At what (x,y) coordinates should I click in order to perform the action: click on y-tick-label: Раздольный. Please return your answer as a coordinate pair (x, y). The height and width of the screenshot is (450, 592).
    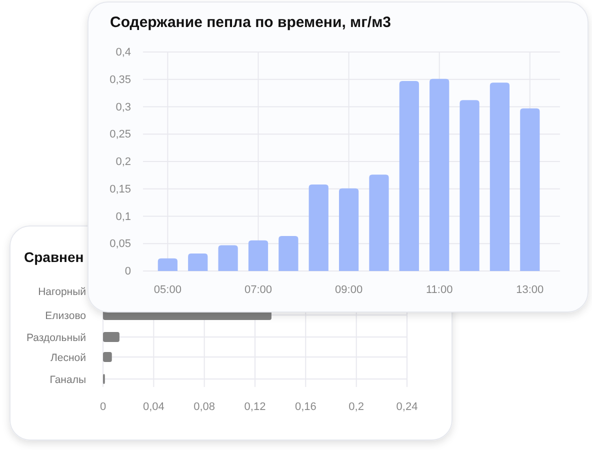
    Looking at the image, I should click on (56, 338).